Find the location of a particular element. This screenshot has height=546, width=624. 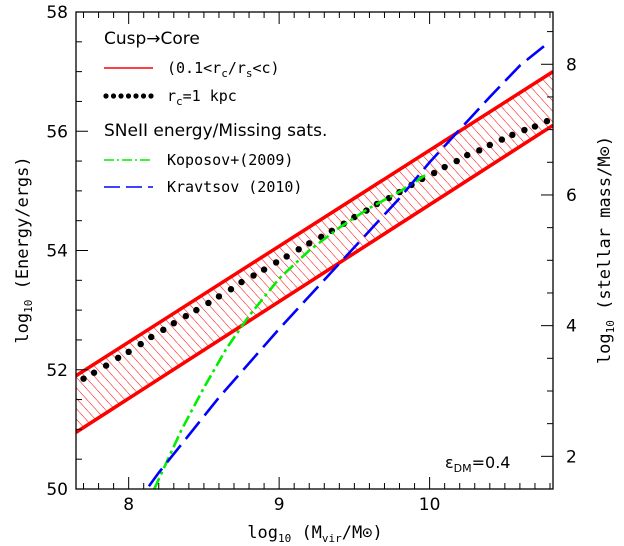

y-left-tick-label: 54 is located at coordinates (57, 252).